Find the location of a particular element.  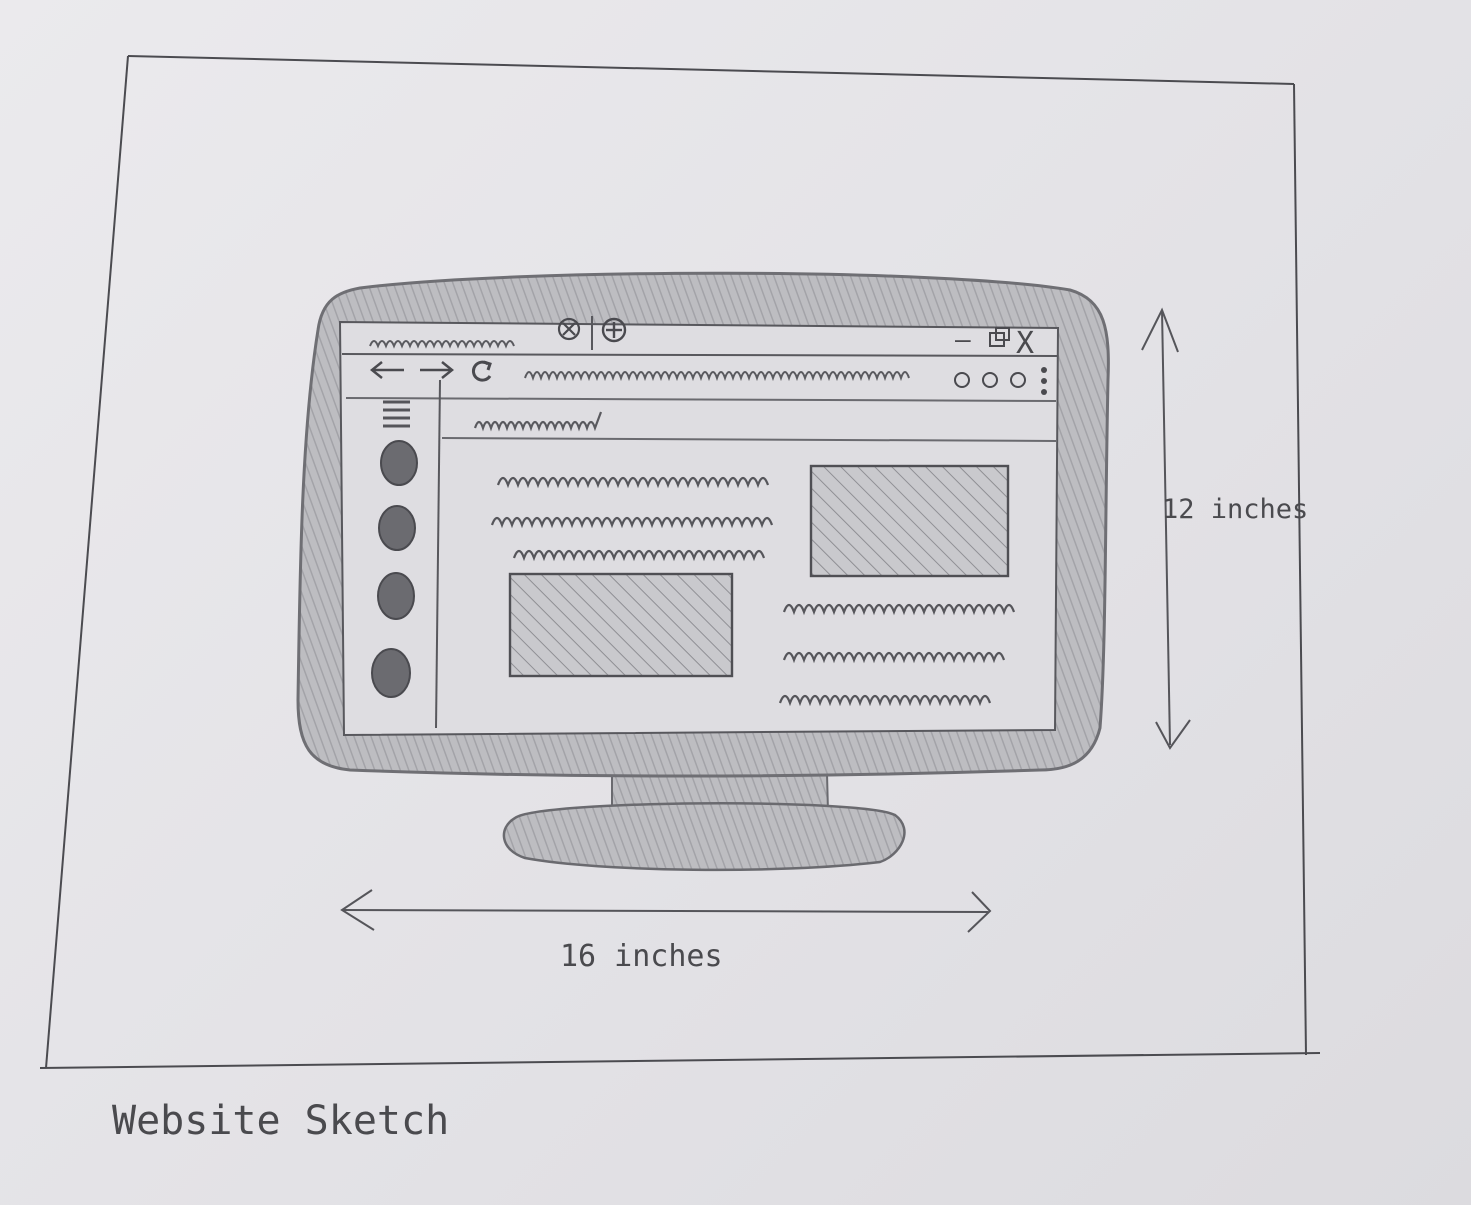

svg-text: X is located at coordinates (1025, 343).